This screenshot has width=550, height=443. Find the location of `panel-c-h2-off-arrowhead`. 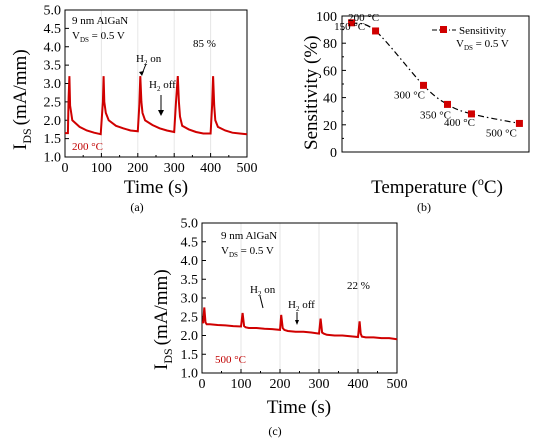

panel-c-h2-off-arrowhead is located at coordinates (297, 322).